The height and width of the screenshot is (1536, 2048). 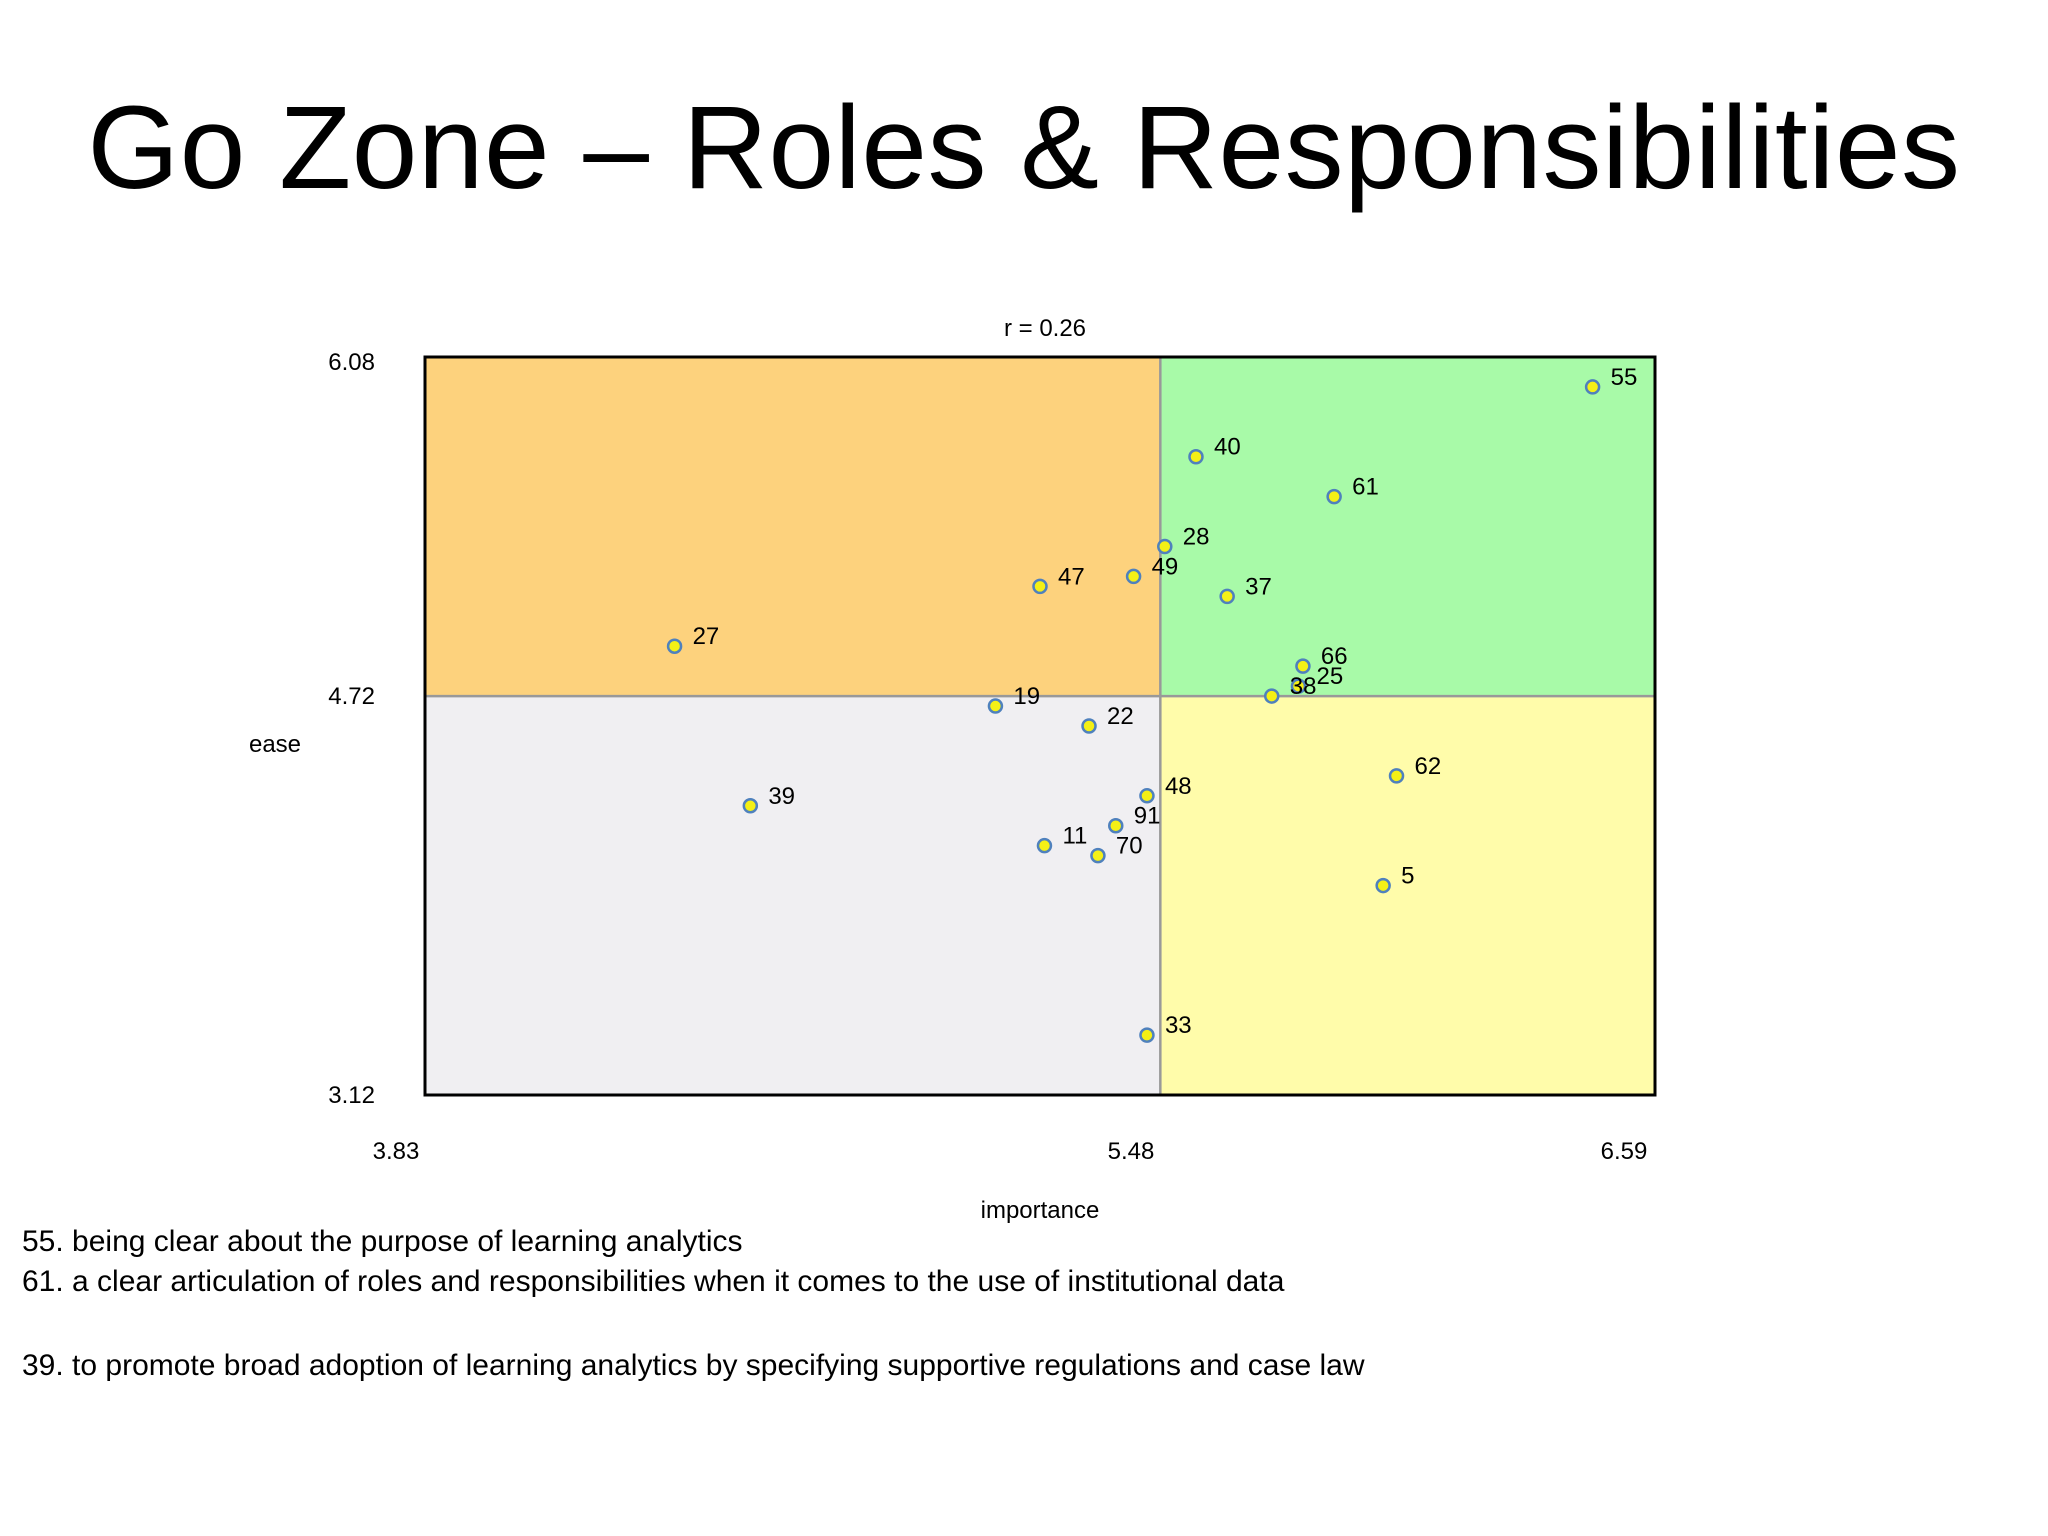 What do you see at coordinates (1624, 377) in the screenshot?
I see `data-point-label: 55` at bounding box center [1624, 377].